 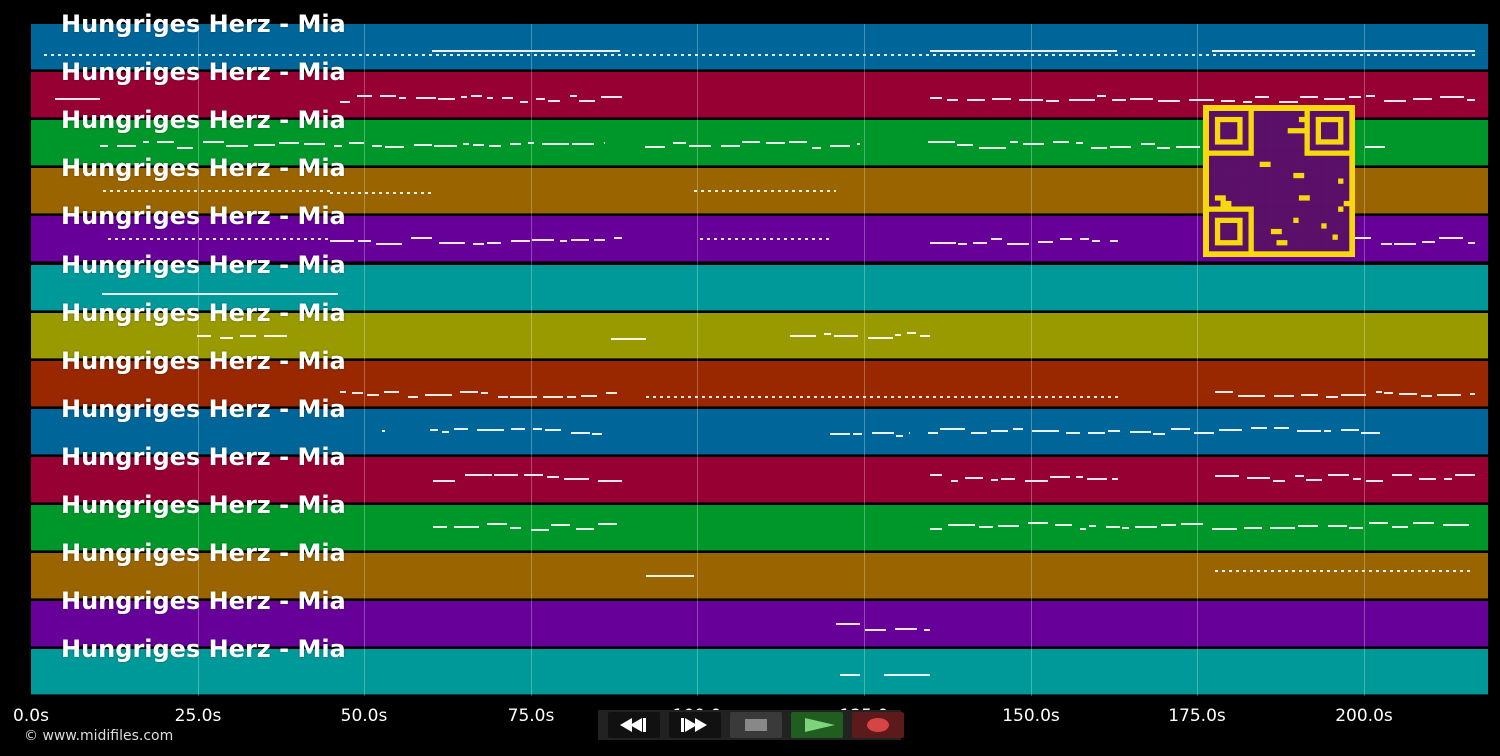 I want to click on play-button, so click(x=817, y=725).